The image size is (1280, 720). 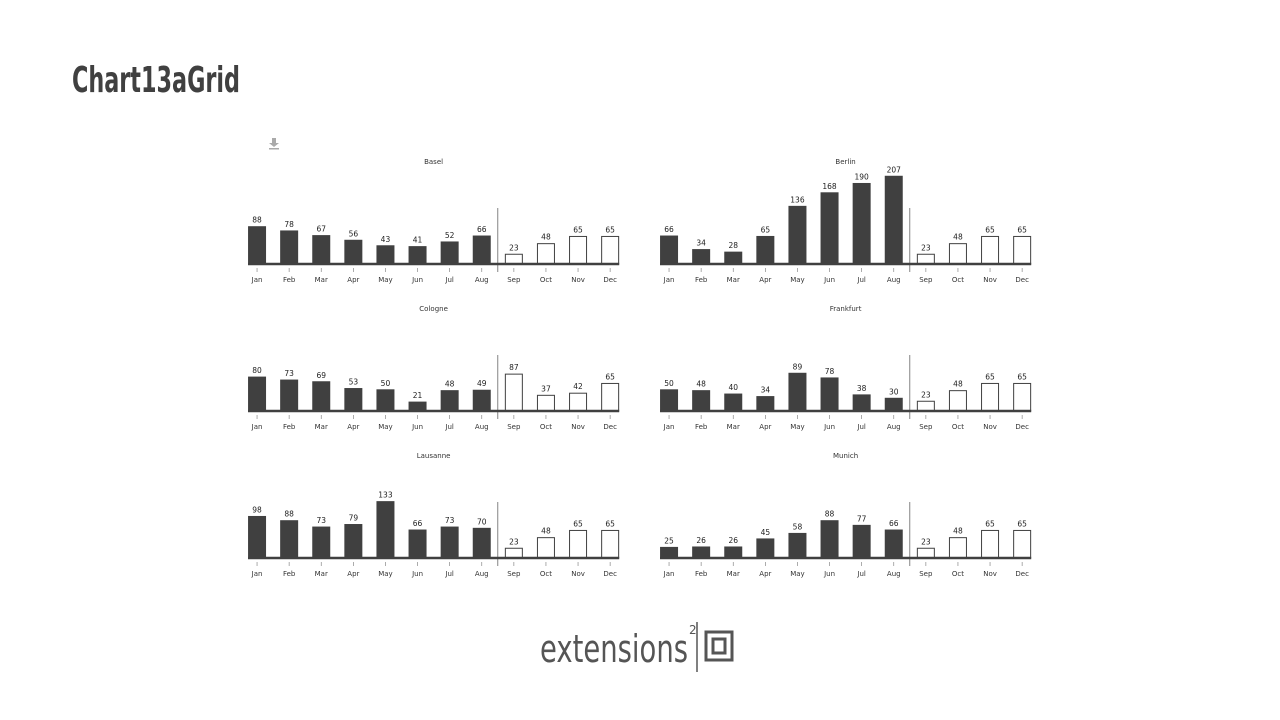 I want to click on value-label: 69, so click(x=321, y=375).